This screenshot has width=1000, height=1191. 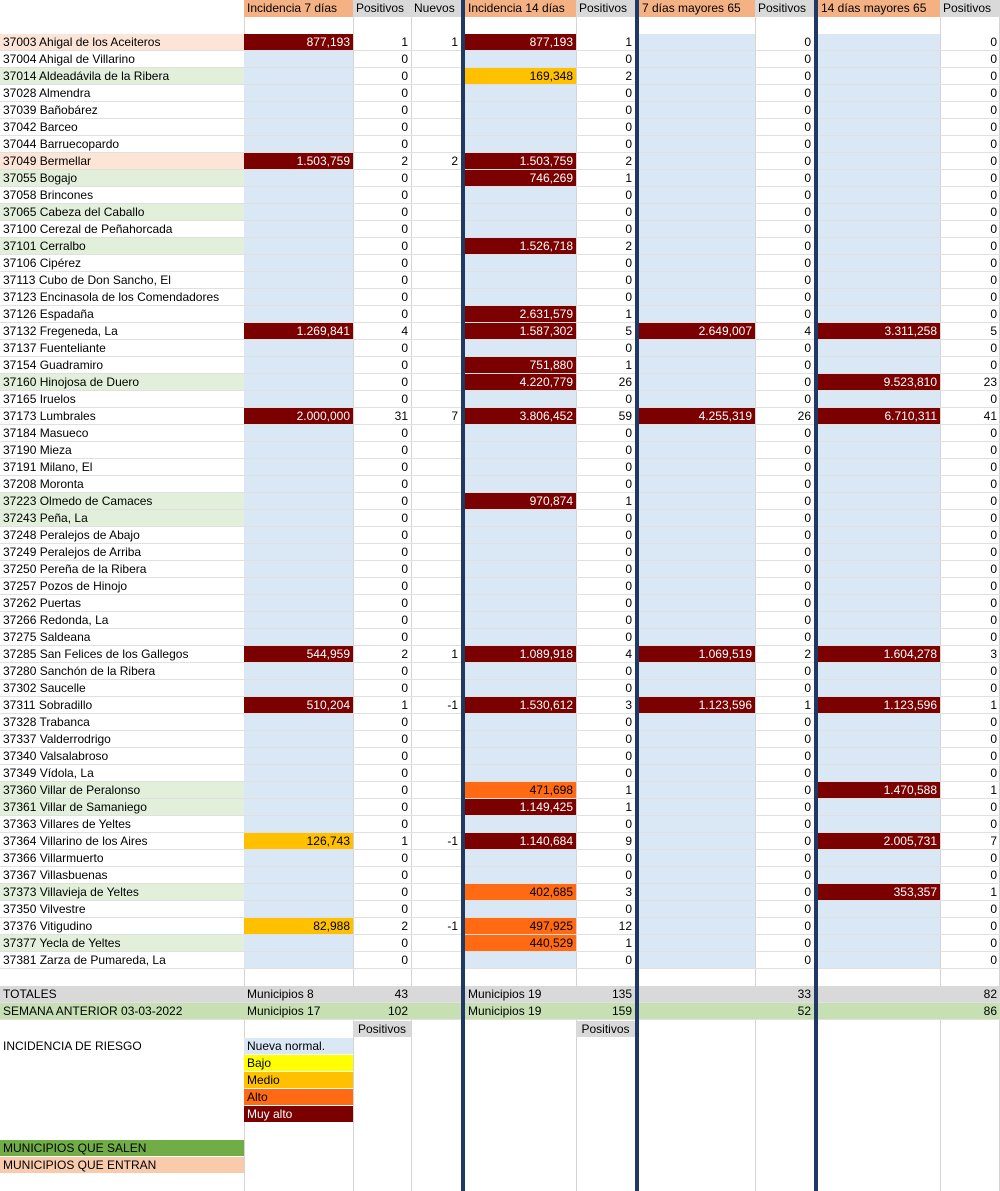 What do you see at coordinates (47, 93) in the screenshot?
I see `municipio-name-cell: 37028 Almendra` at bounding box center [47, 93].